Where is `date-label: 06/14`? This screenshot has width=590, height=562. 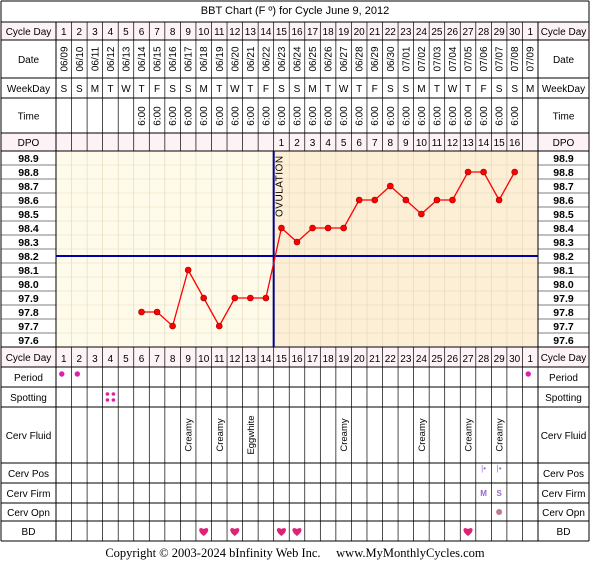
date-label: 06/14 is located at coordinates (142, 58).